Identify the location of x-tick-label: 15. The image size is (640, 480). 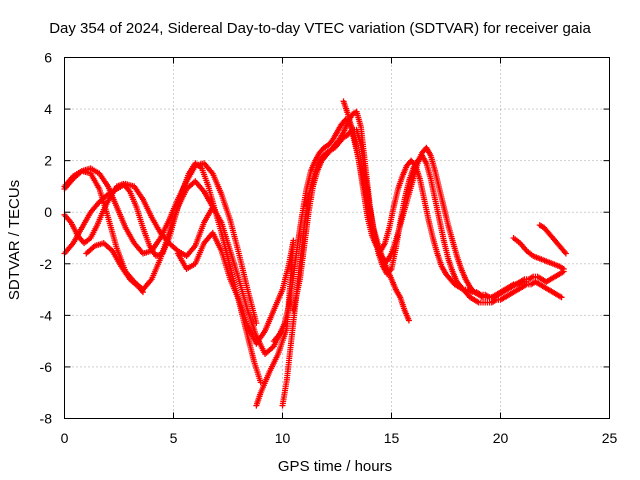
(392, 438).